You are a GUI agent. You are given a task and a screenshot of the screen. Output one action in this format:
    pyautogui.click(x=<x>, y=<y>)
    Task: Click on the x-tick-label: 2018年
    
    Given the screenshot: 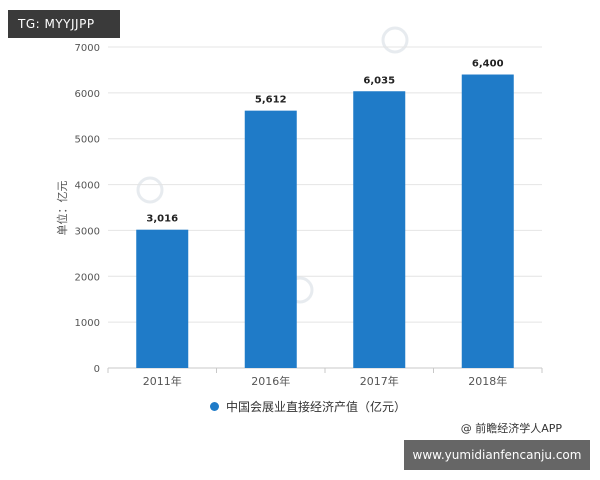 What is the action you would take?
    pyautogui.click(x=487, y=381)
    